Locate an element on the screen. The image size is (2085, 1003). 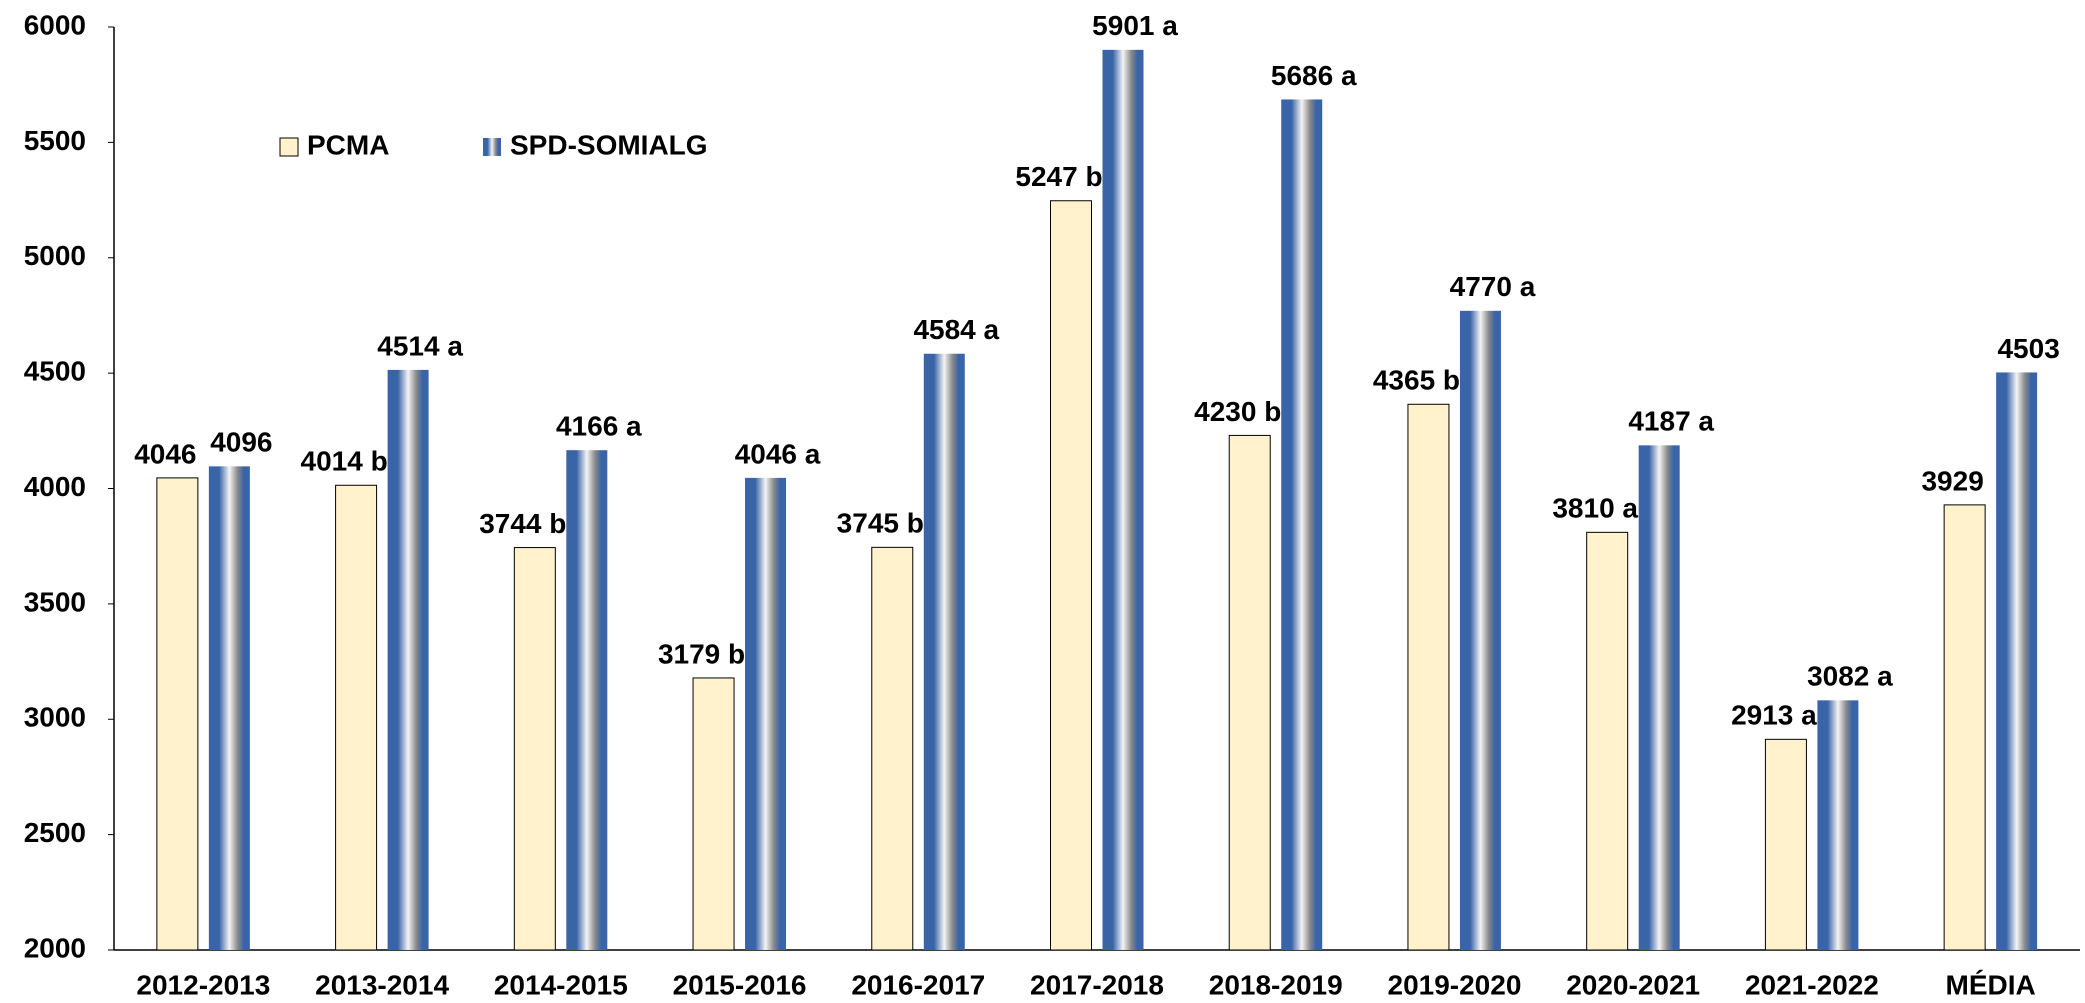
data-label: 5901 a is located at coordinates (1135, 25).